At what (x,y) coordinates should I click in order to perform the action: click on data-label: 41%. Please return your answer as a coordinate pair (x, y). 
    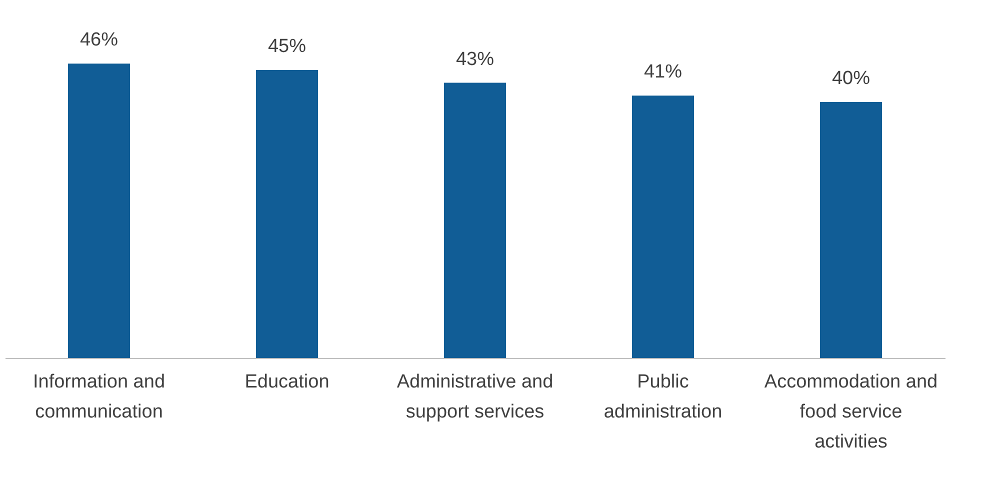
    Looking at the image, I should click on (663, 72).